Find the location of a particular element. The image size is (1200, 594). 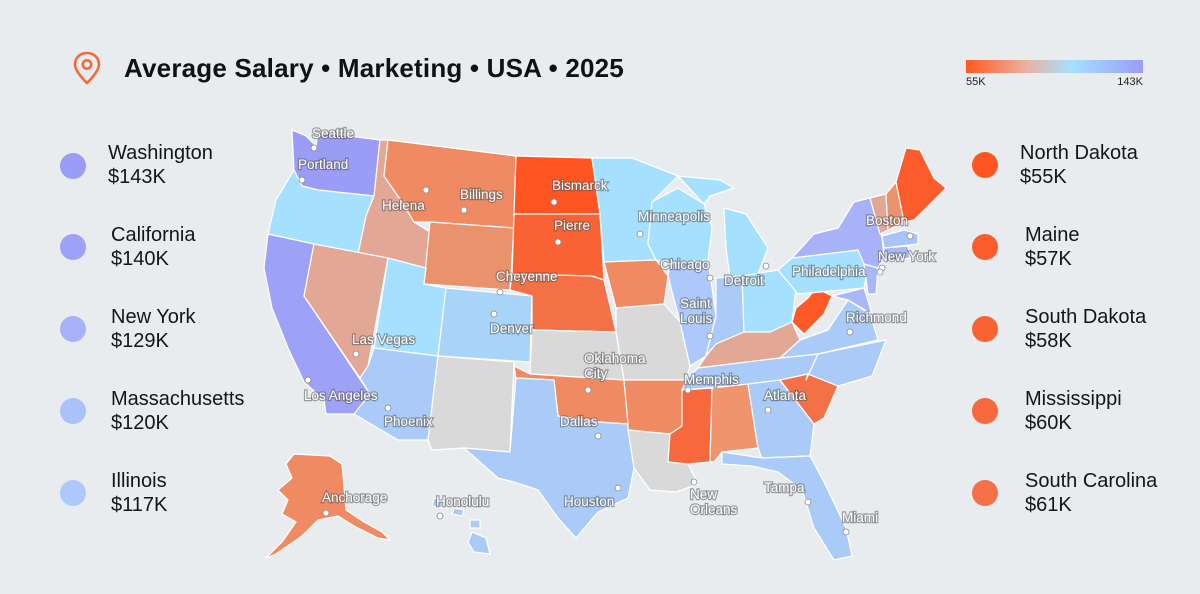

city-marker: Phoenix is located at coordinates (408, 417).